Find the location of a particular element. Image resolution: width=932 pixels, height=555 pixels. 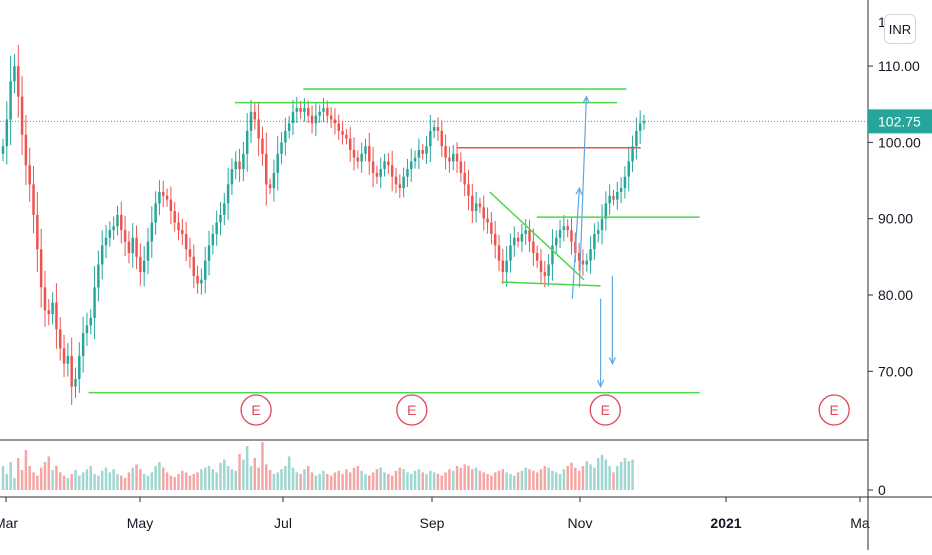

last-price-badge-bg is located at coordinates (900, 121).